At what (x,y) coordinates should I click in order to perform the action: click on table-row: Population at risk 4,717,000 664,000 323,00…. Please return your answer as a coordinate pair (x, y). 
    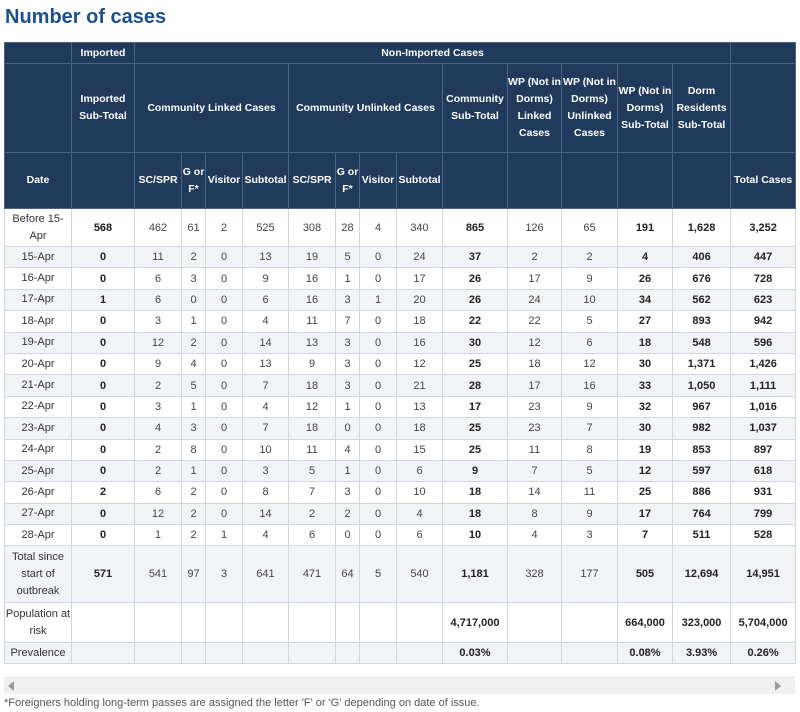
    Looking at the image, I should click on (400, 623).